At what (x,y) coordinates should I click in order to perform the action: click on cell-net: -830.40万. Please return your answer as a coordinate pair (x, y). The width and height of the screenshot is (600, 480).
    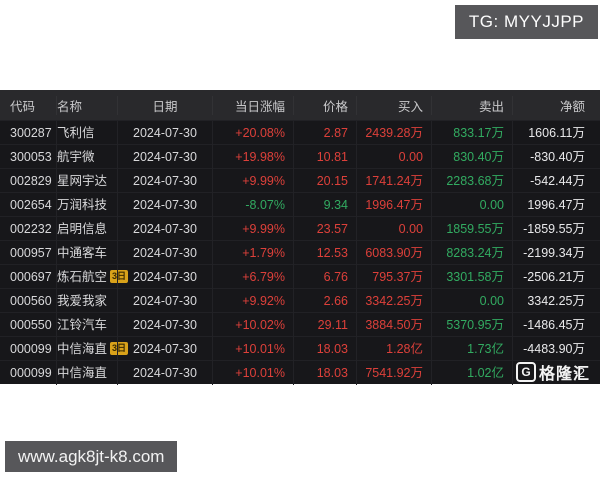
    Looking at the image, I should click on (556, 156).